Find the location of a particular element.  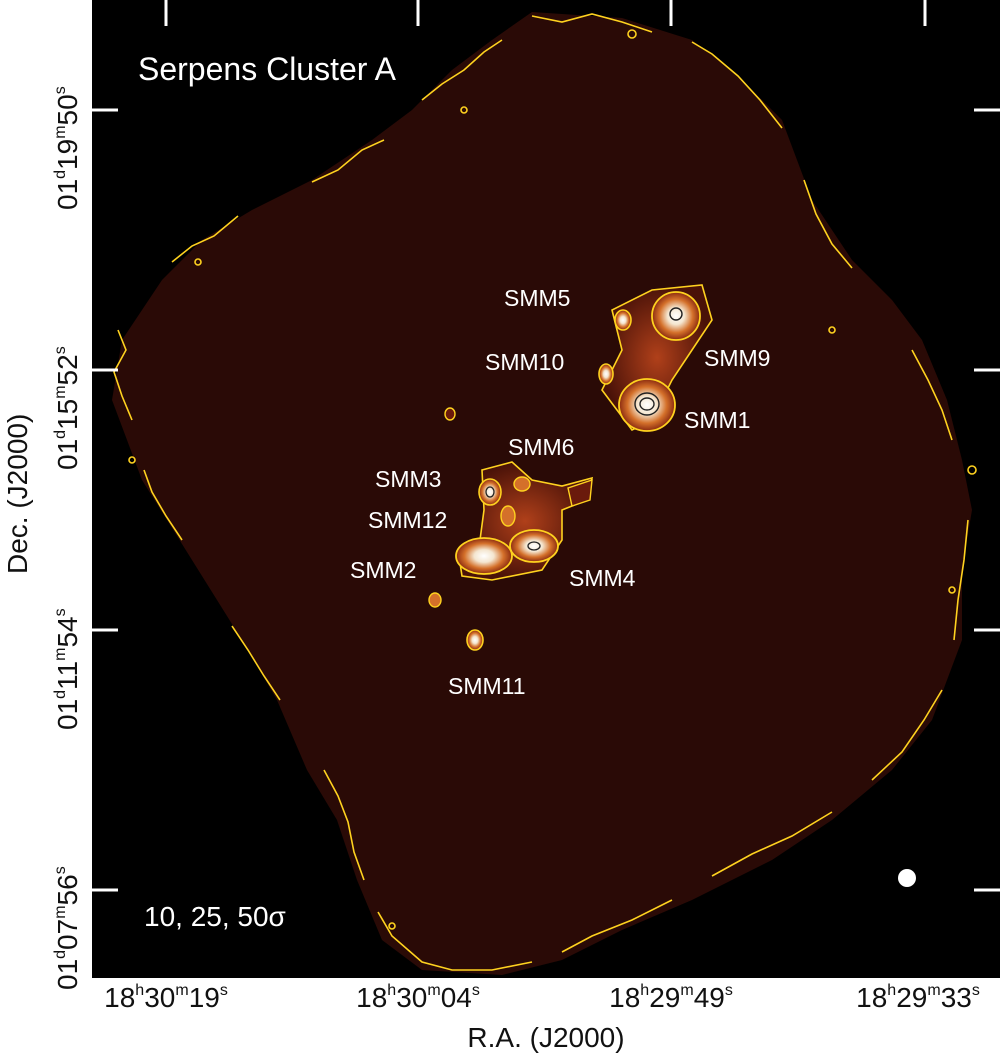

source-label: SMM10 is located at coordinates (524, 362).